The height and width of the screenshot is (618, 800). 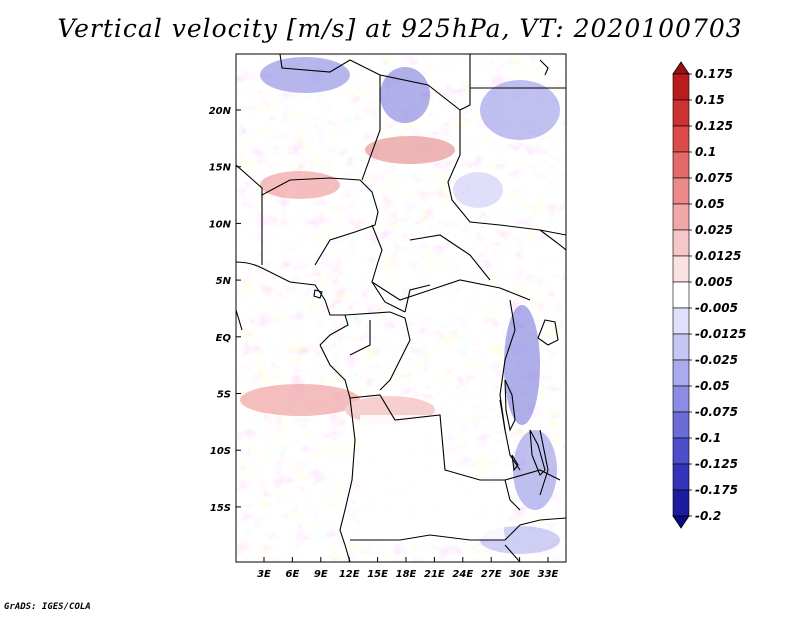 I want to click on colorbar-label: 0.075, so click(x=714, y=178).